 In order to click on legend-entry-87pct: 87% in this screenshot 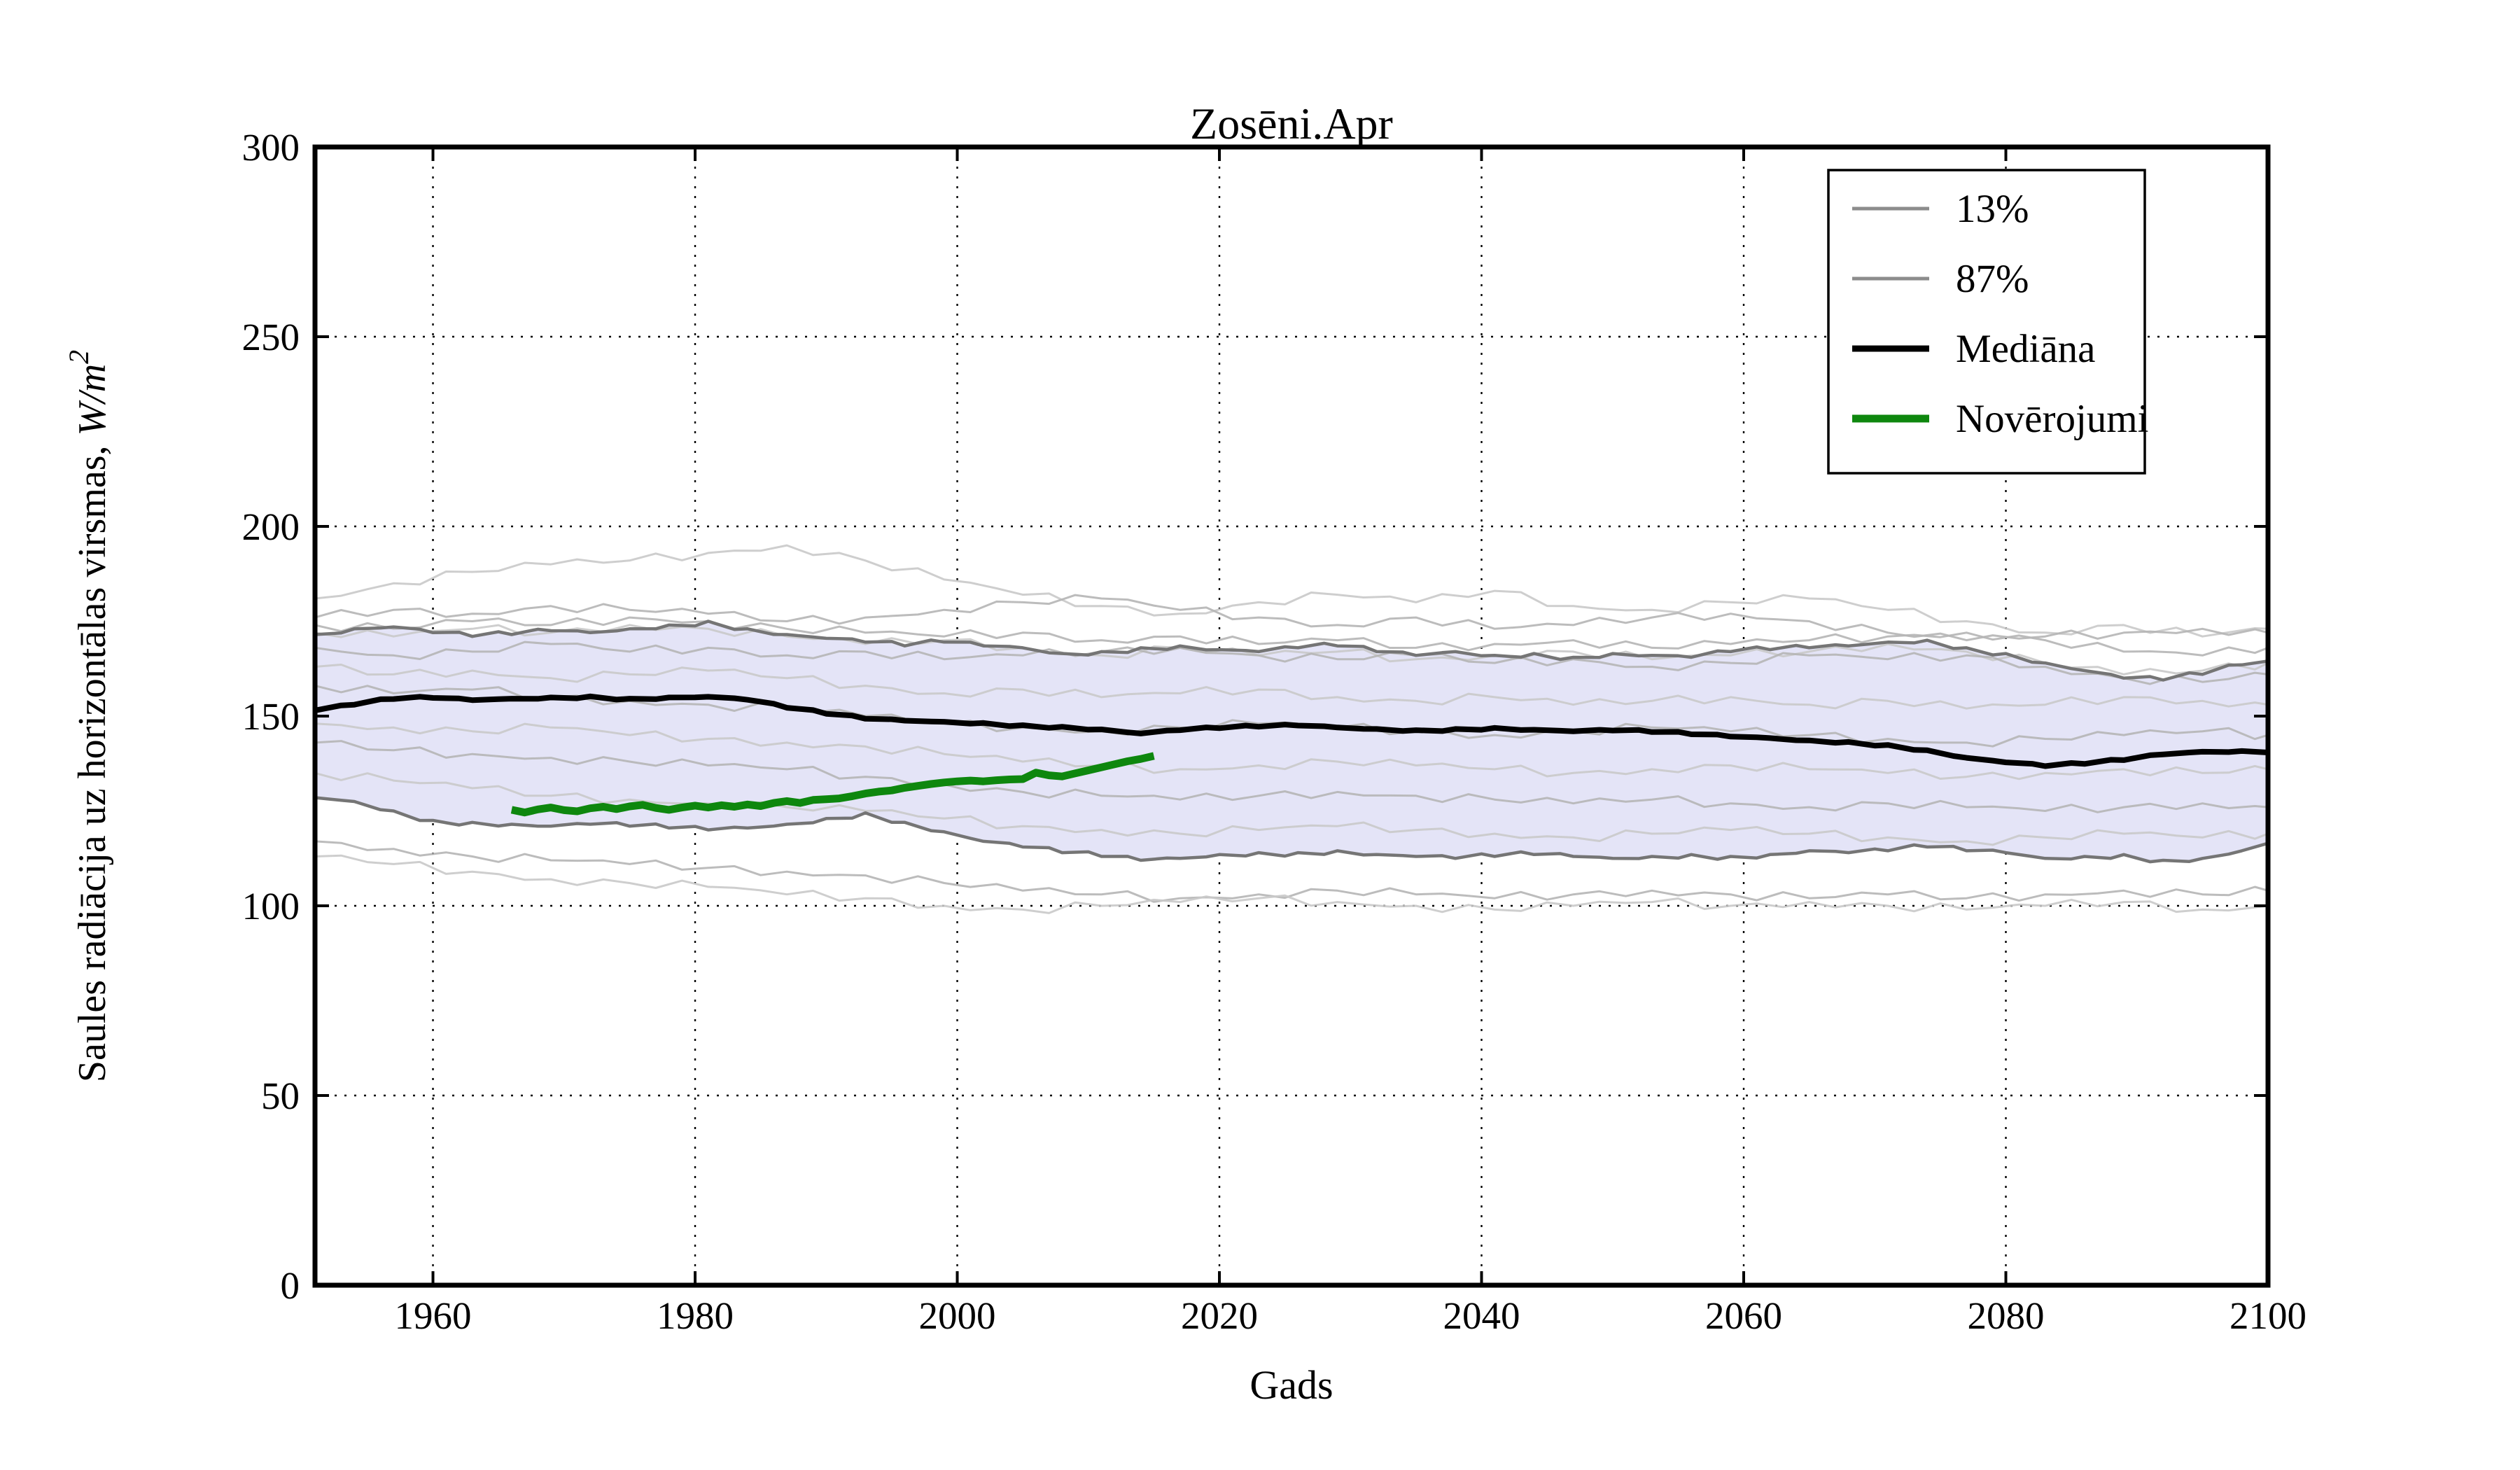, I will do `click(1940, 279)`.